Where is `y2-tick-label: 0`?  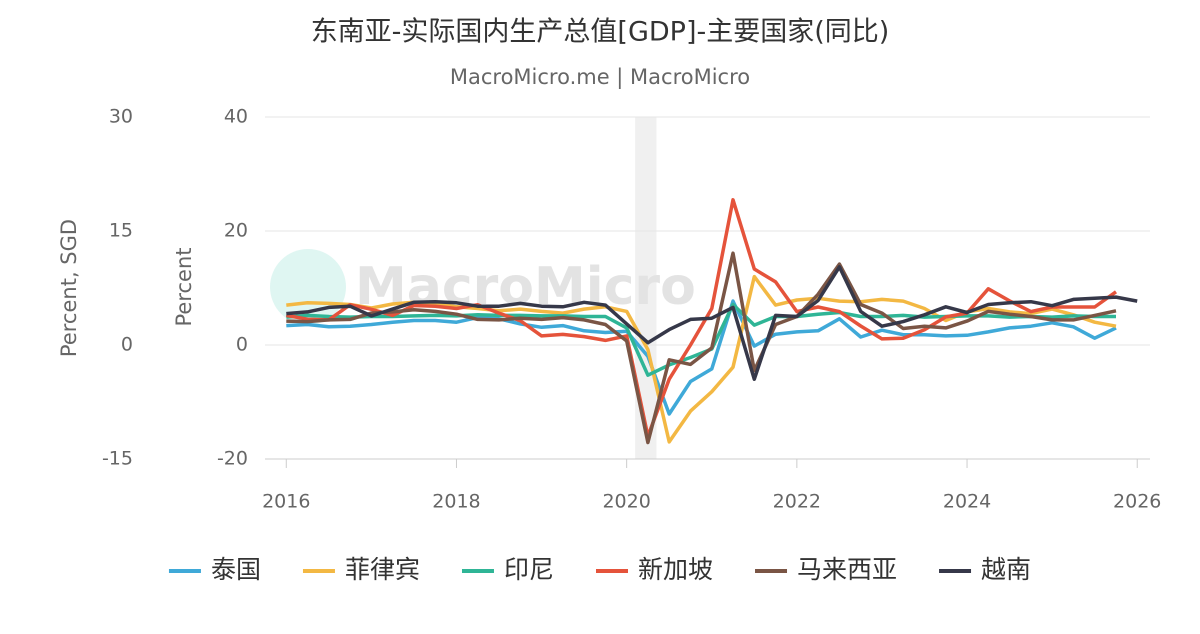
y2-tick-label: 0 is located at coordinates (127, 345).